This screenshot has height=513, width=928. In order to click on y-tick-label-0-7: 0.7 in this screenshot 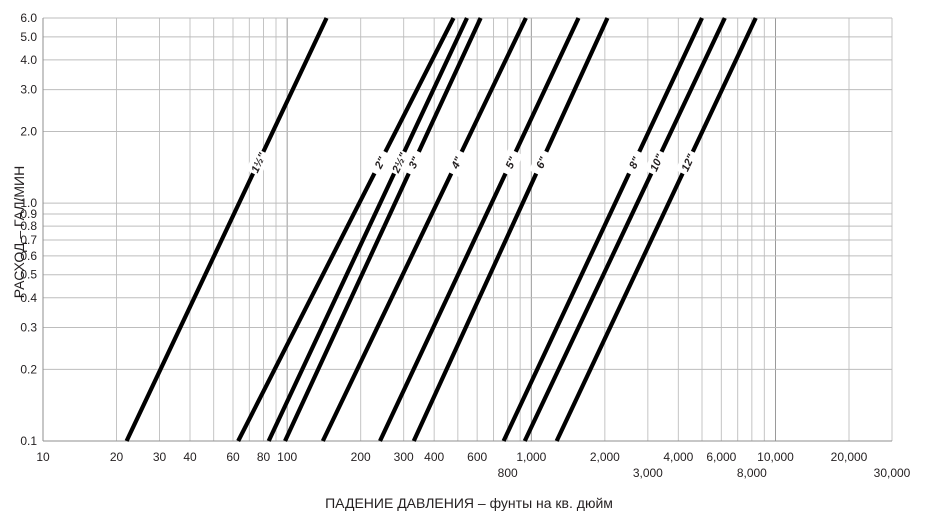, I will do `click(28, 240)`.